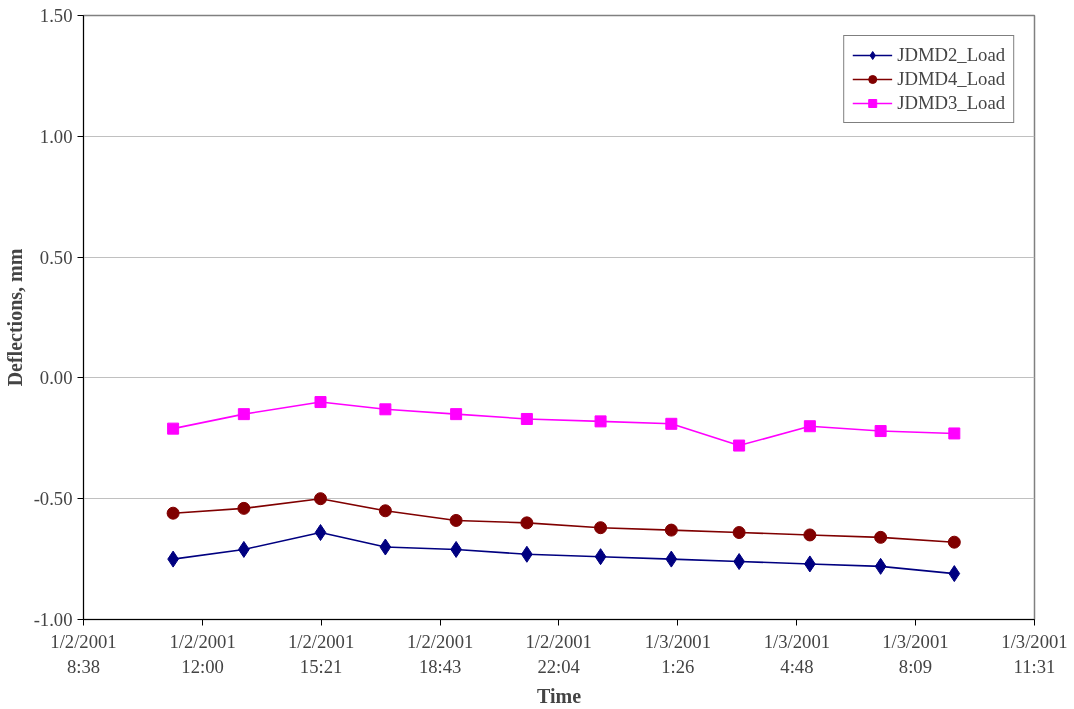 The image size is (1074, 709). What do you see at coordinates (1034, 653) in the screenshot?
I see `x-tick-label: 1/3/2001 11:31` at bounding box center [1034, 653].